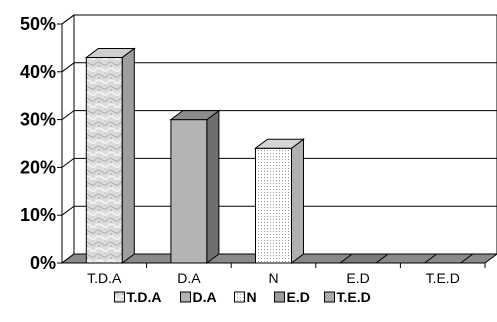 Image resolution: width=497 pixels, height=322 pixels. I want to click on x-tick-label: T.E.D, so click(443, 278).